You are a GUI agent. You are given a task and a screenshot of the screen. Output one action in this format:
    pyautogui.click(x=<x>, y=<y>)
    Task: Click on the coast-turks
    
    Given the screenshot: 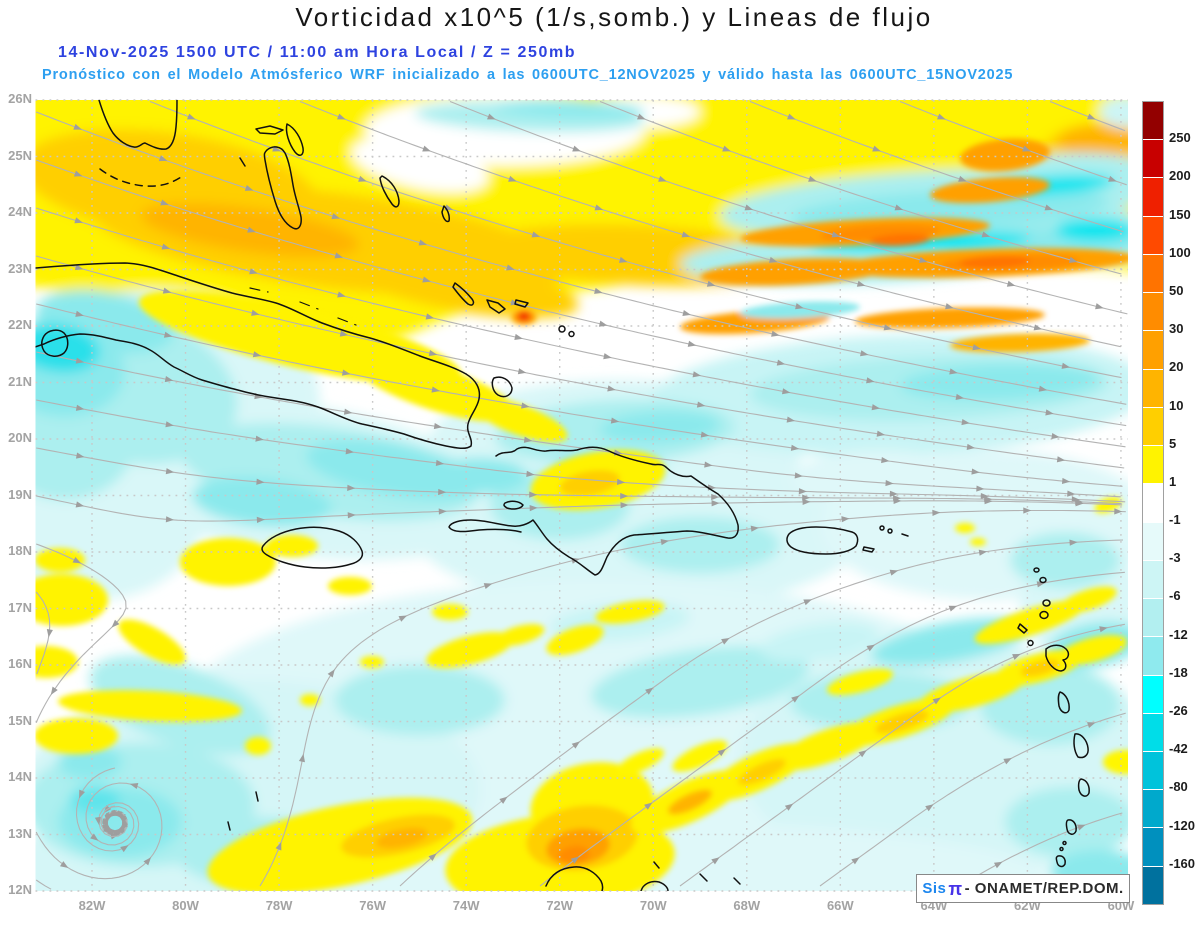 What is the action you would take?
    pyautogui.click(x=566, y=331)
    